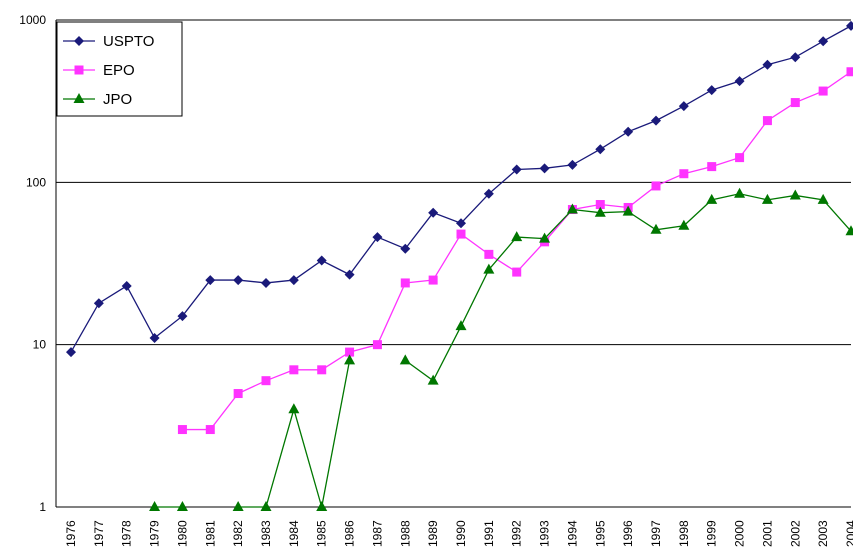 Image resolution: width=853 pixels, height=551 pixels. What do you see at coordinates (656, 533) in the screenshot?
I see `x-tick-label: 1997` at bounding box center [656, 533].